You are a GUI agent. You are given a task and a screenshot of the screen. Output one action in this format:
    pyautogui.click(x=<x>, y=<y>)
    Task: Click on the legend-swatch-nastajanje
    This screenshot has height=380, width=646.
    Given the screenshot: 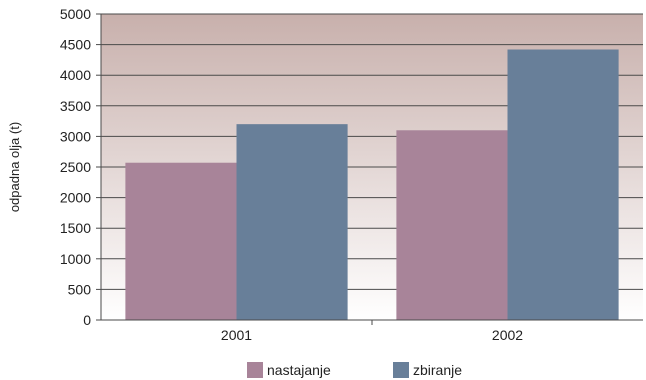 What is the action you would take?
    pyautogui.click(x=255, y=370)
    